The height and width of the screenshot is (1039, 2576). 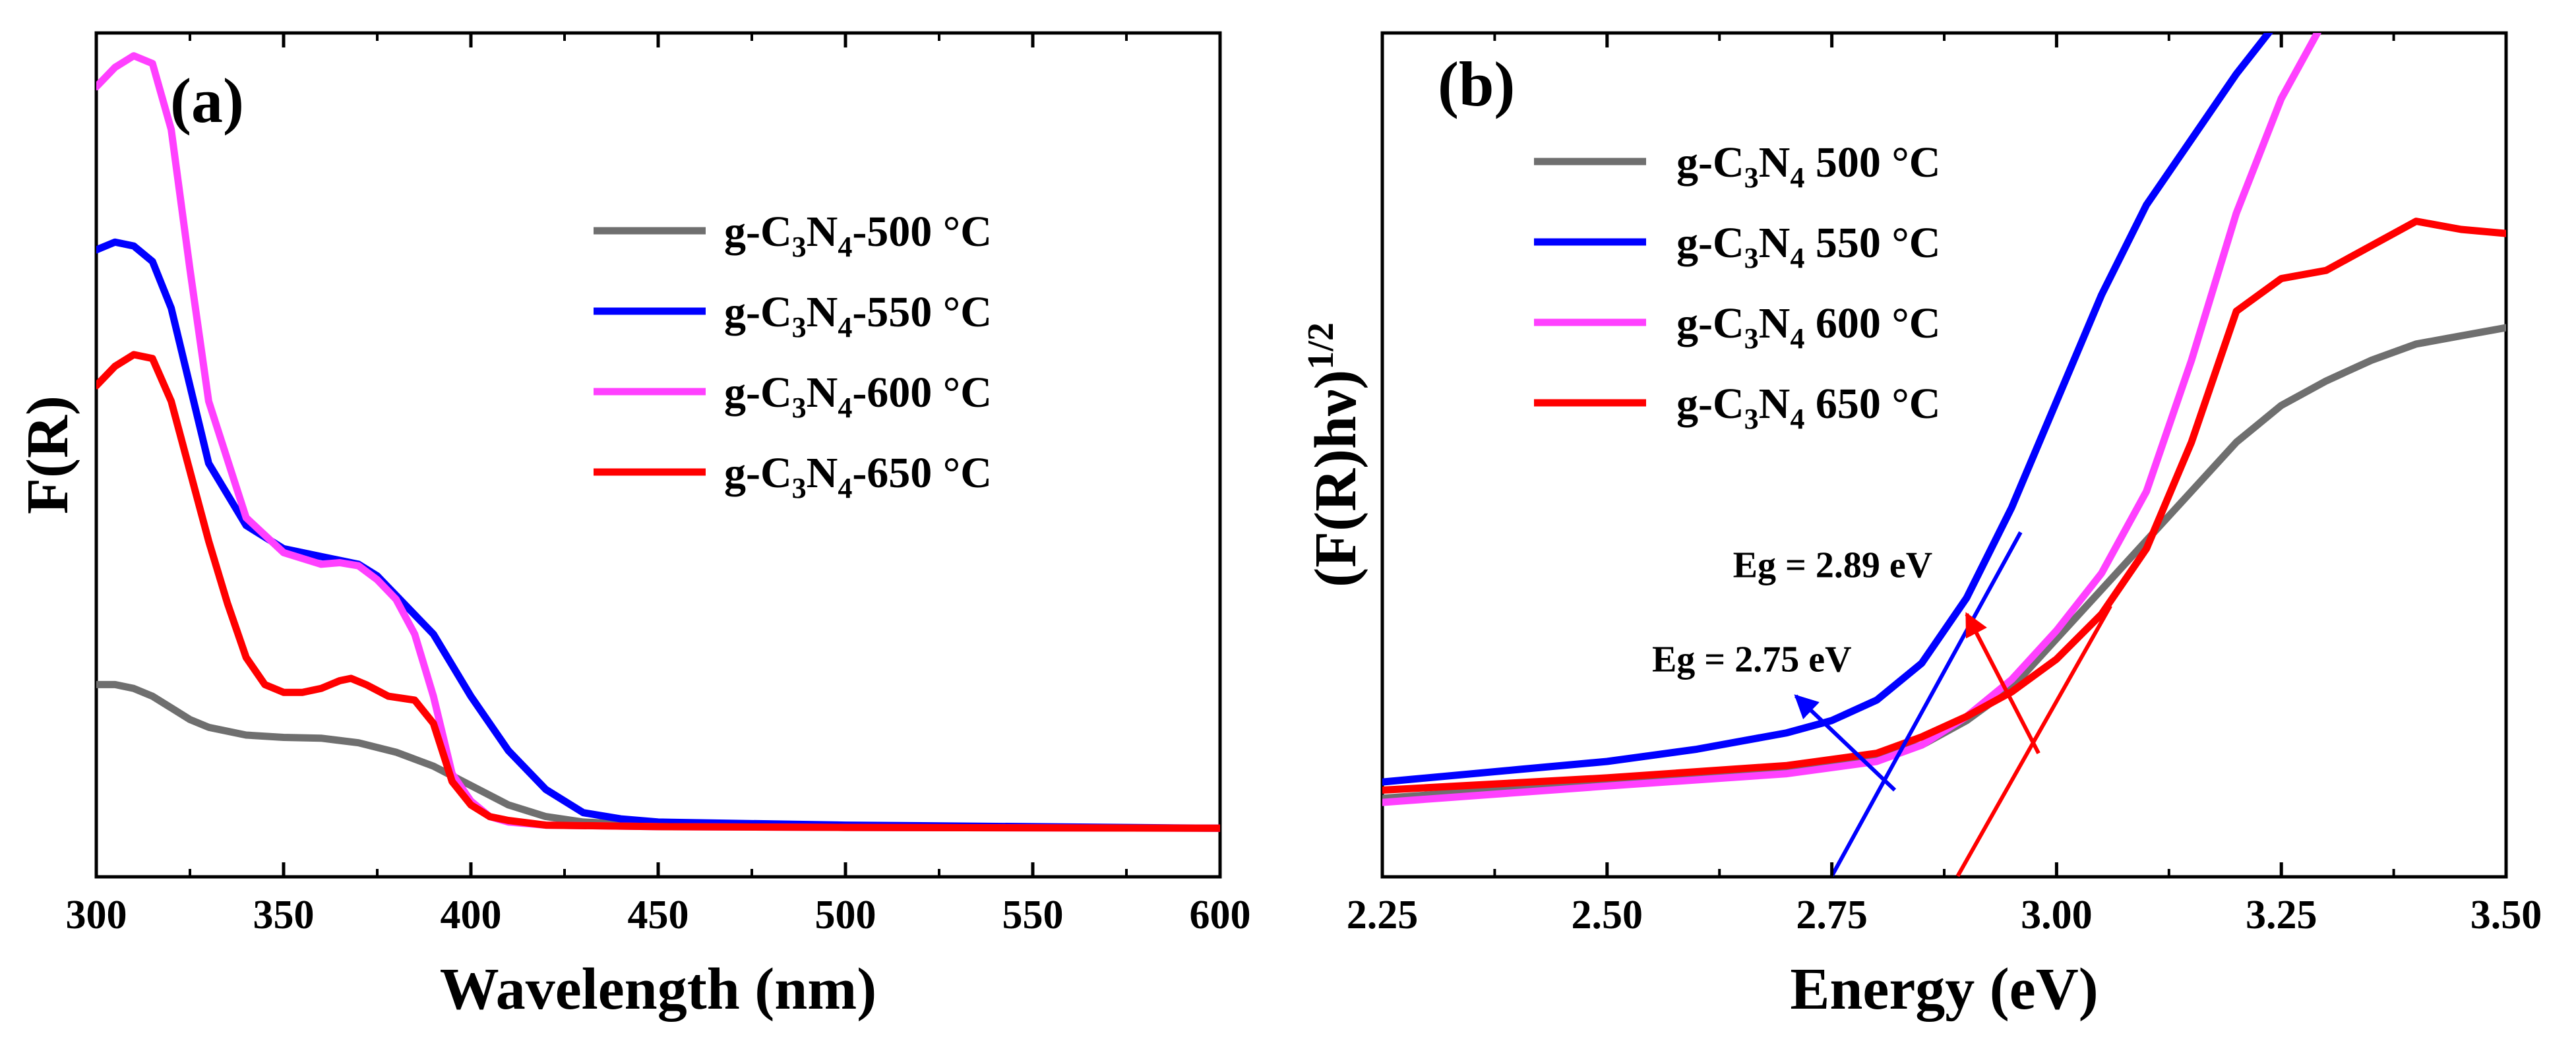 I want to click on legend-label-a-3: g-C3N4-650 °C, so click(x=858, y=476).